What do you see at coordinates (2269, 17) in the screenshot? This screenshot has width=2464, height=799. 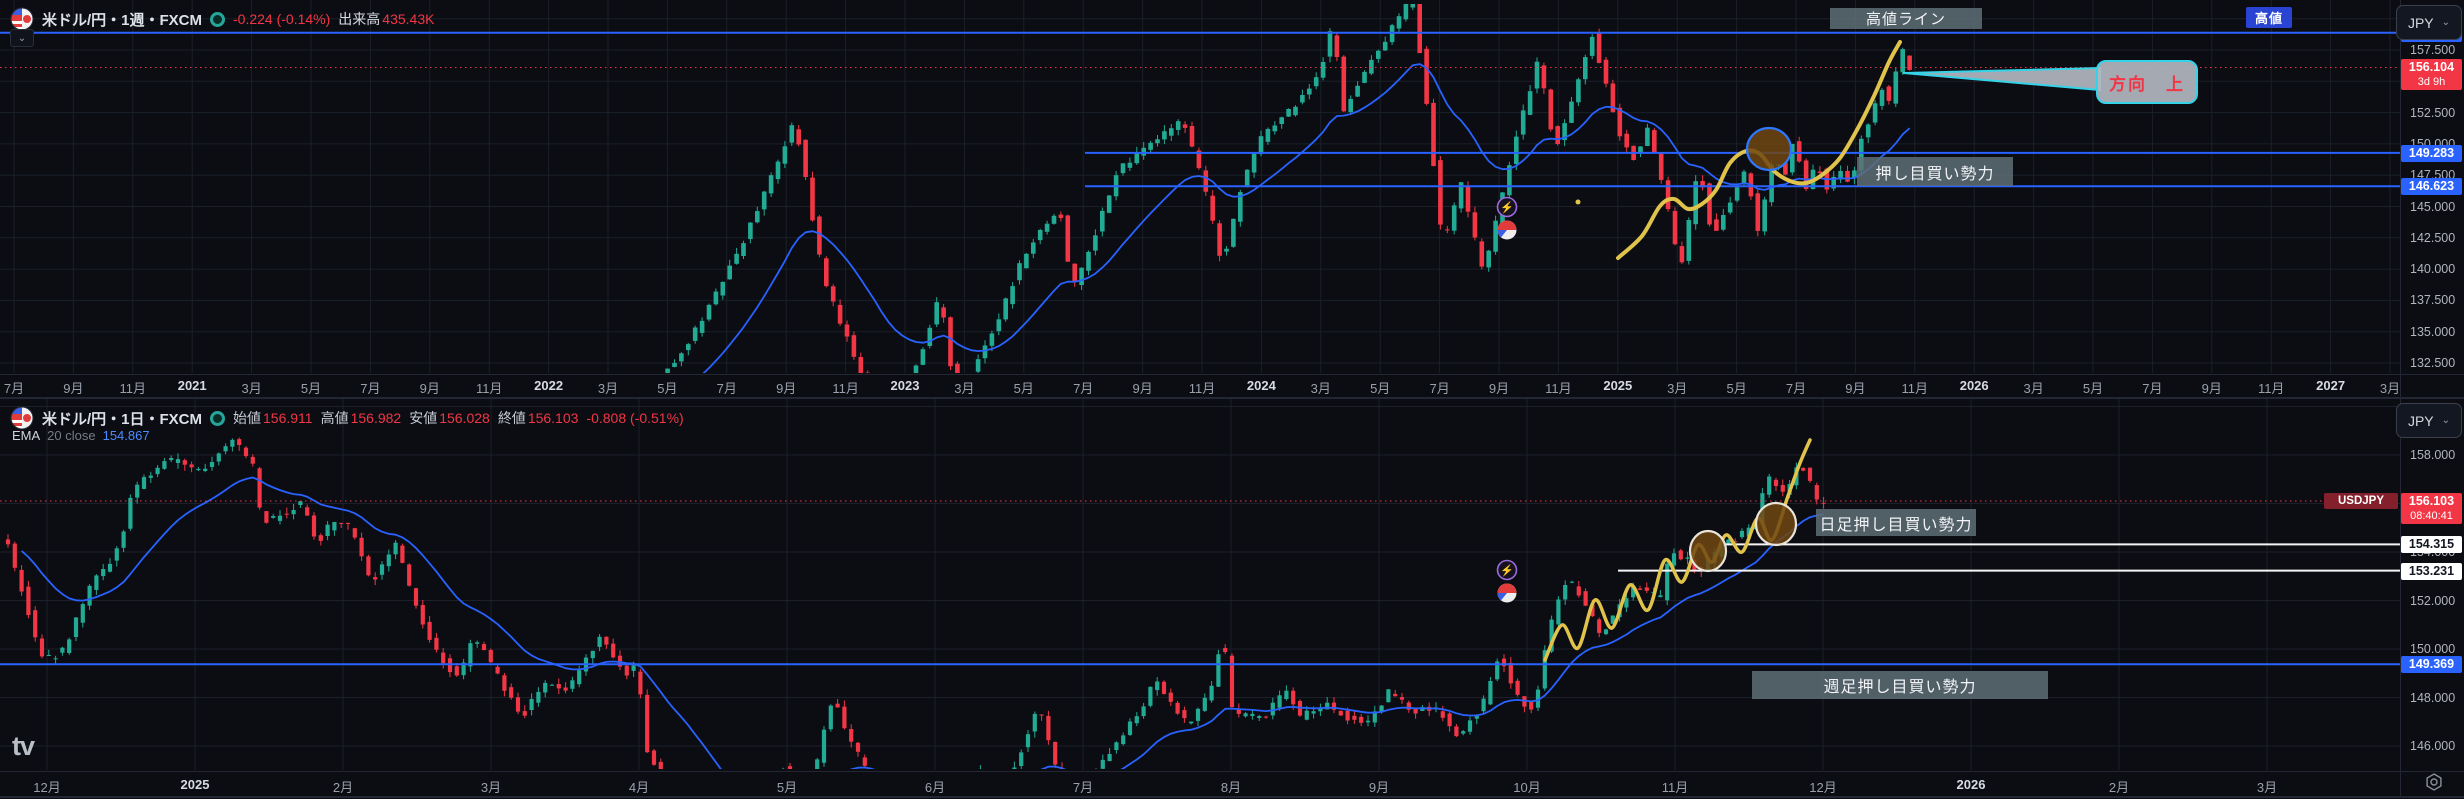 I see `high-badge: 高値` at bounding box center [2269, 17].